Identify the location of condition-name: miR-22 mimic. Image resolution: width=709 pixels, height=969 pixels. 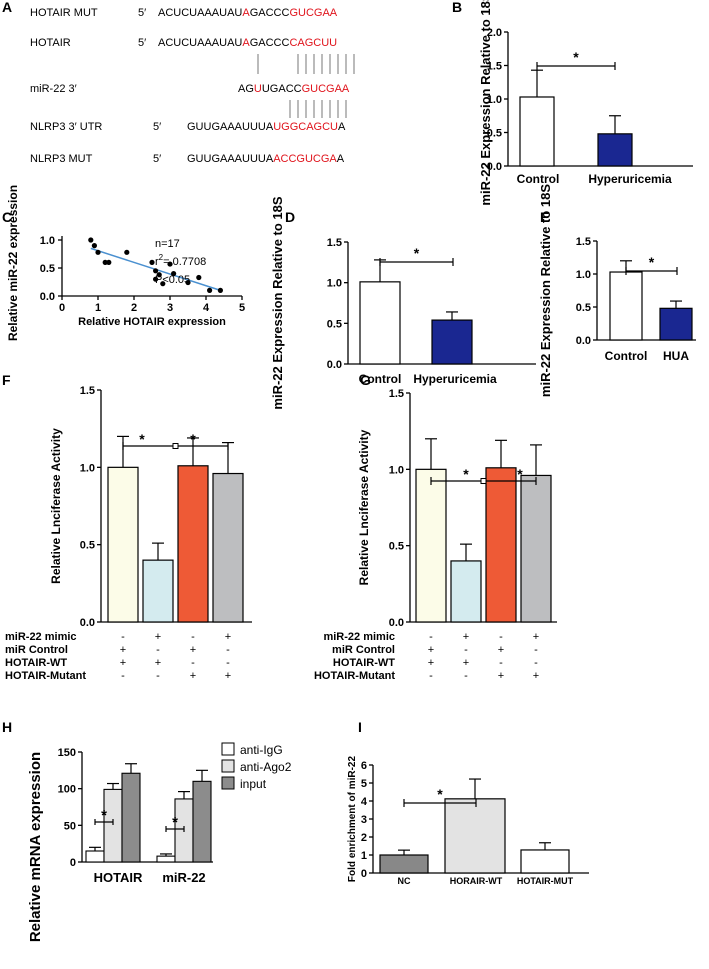
(359, 637).